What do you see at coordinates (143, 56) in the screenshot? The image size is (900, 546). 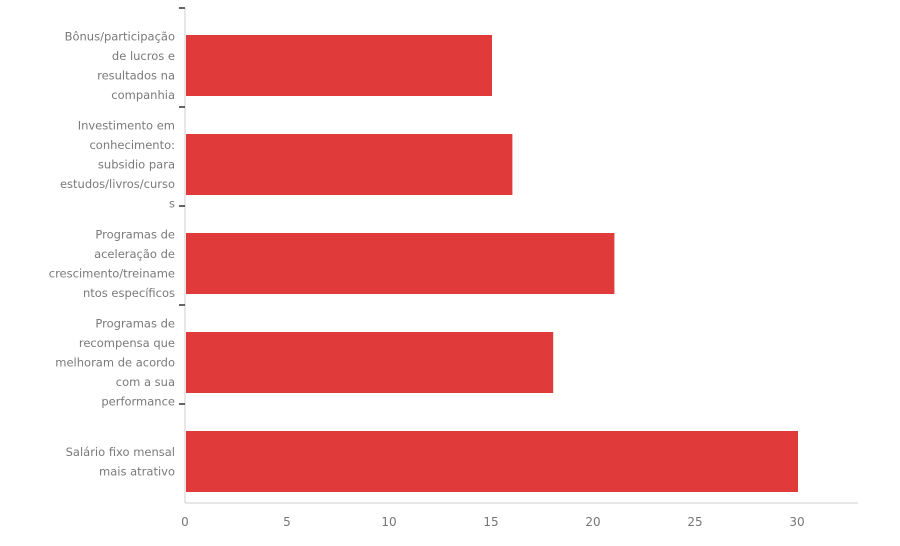 I see `category-label-line: de lucros e` at bounding box center [143, 56].